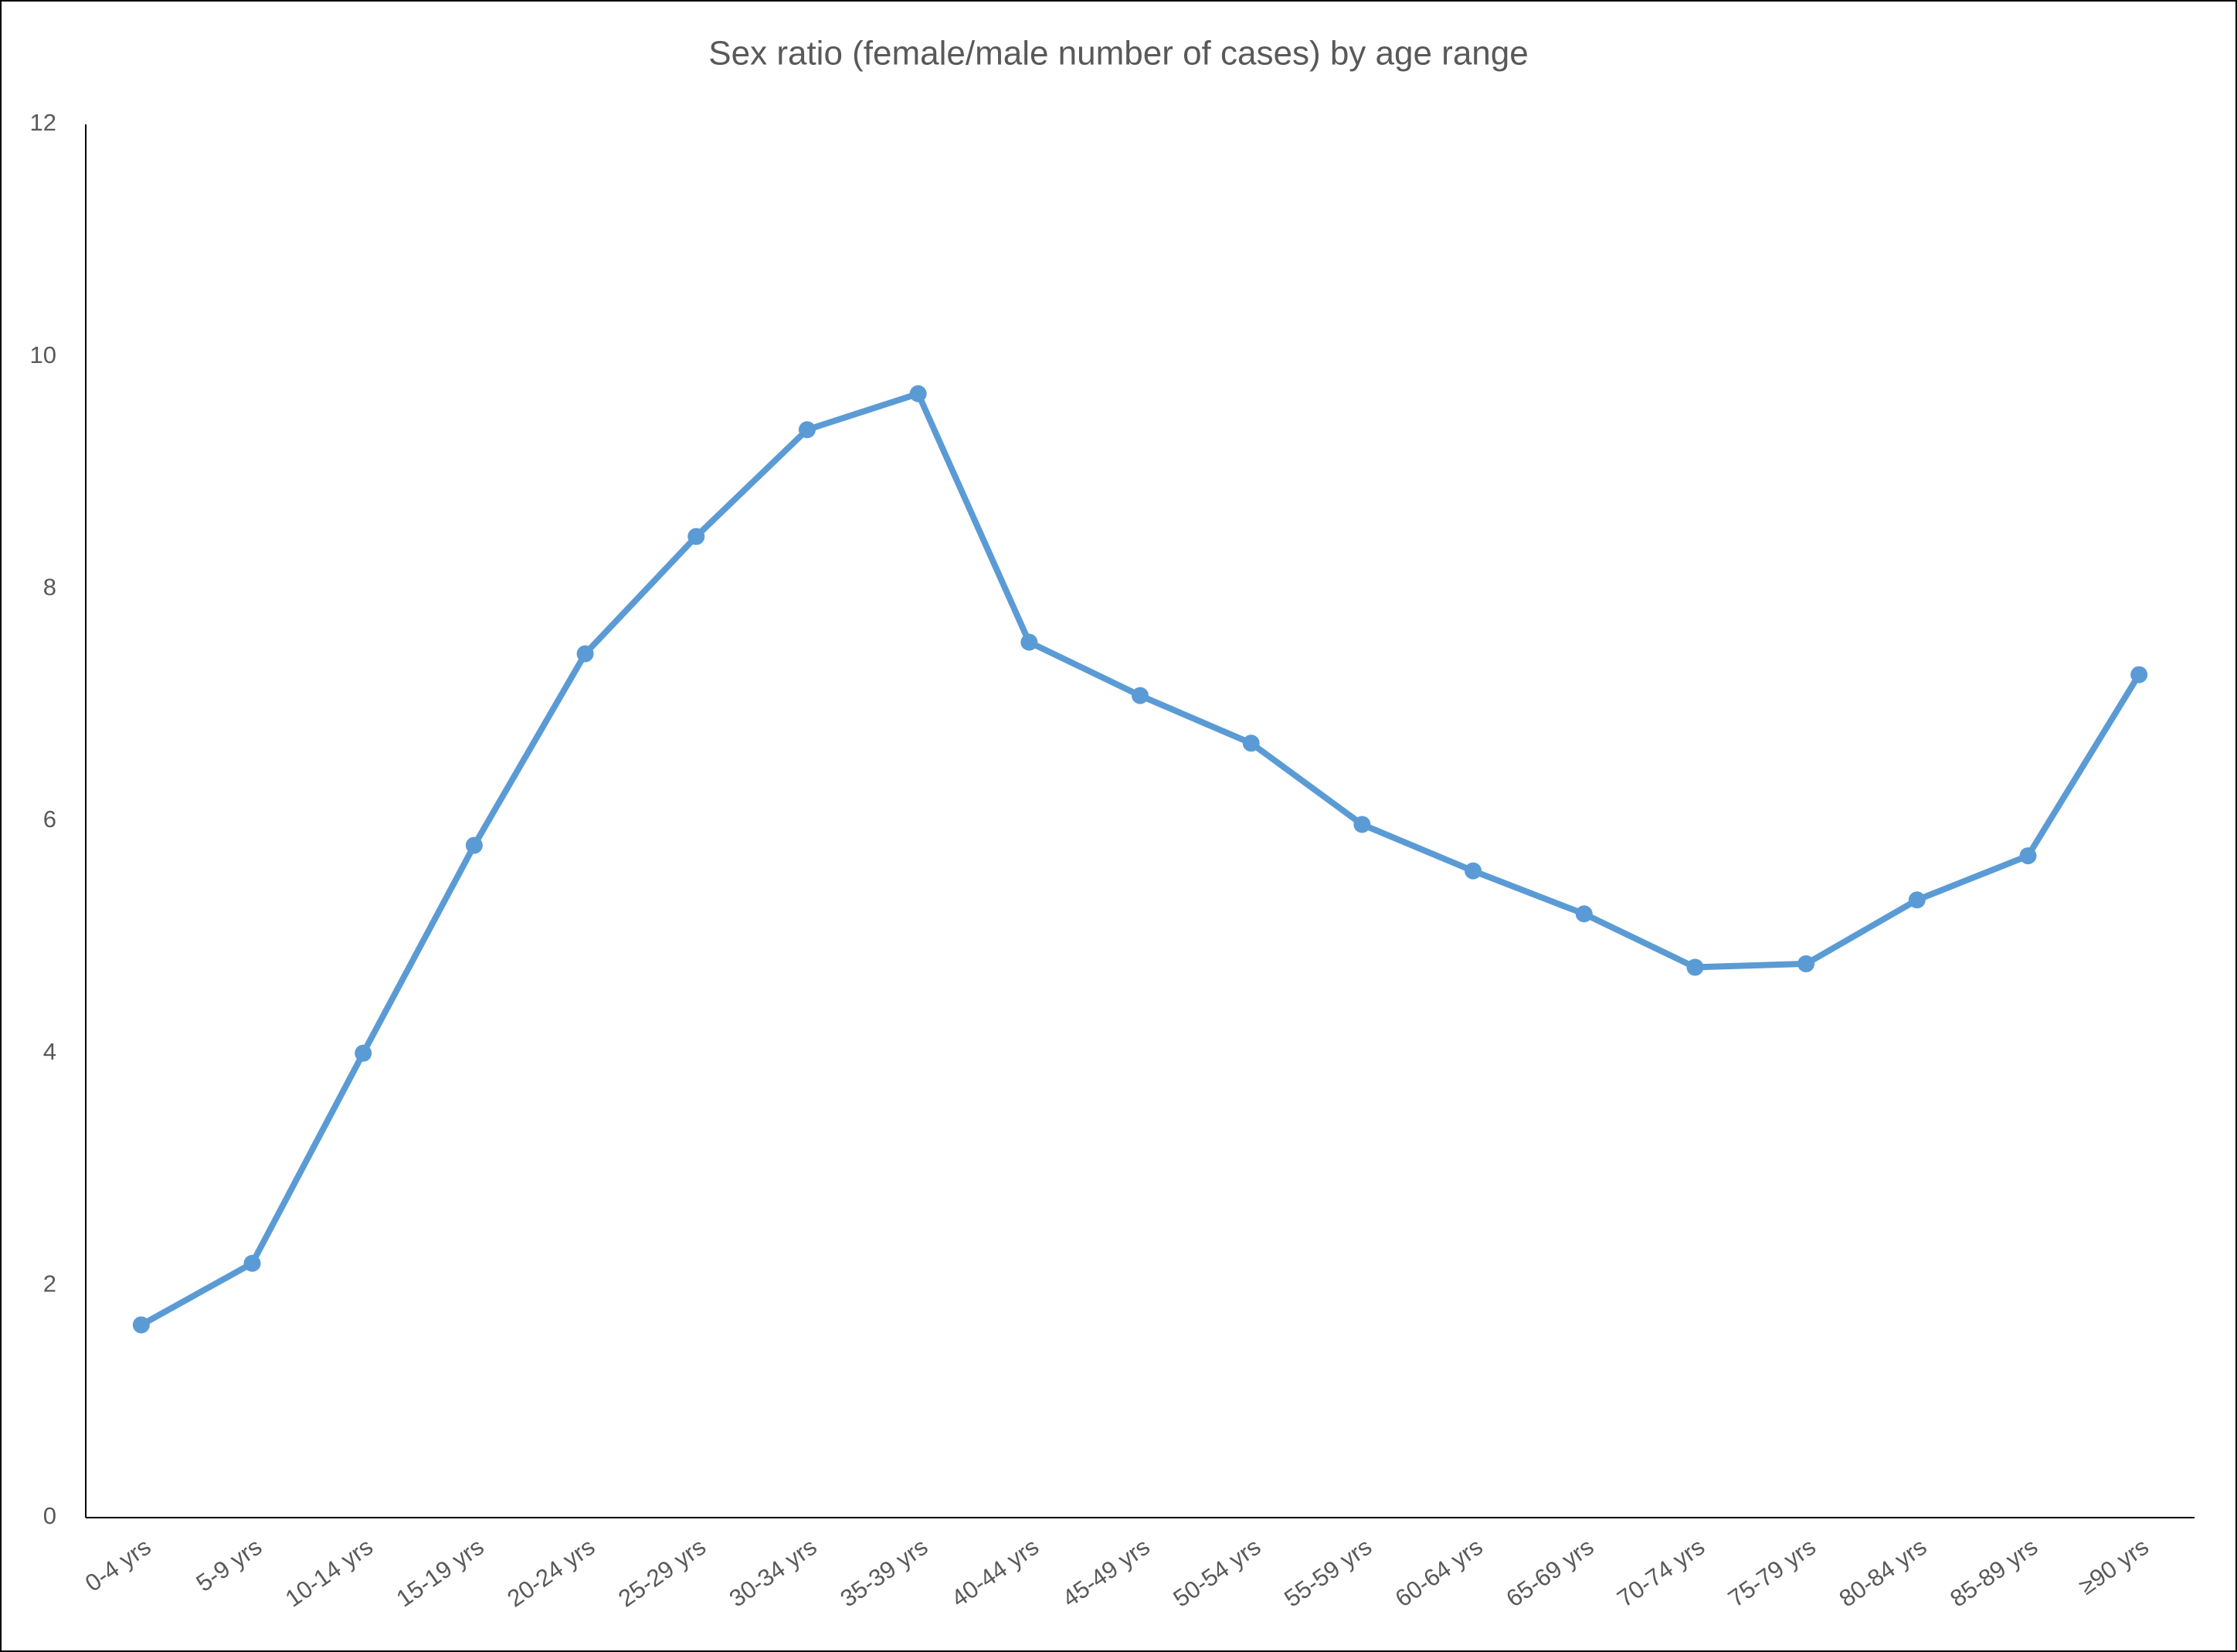  I want to click on y-tick-label: 12, so click(43, 122).